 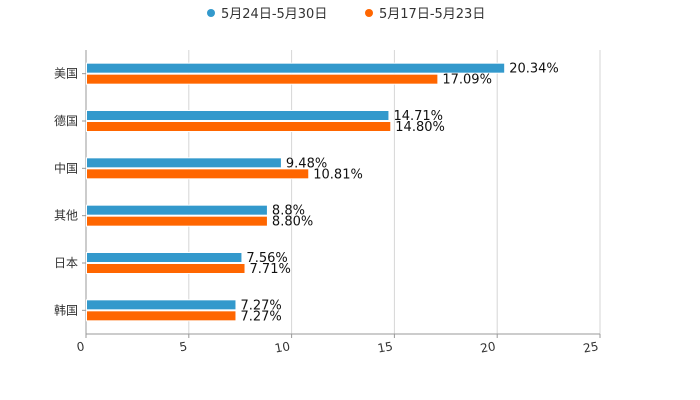 What do you see at coordinates (487, 347) in the screenshot?
I see `x-tick-label: 20` at bounding box center [487, 347].